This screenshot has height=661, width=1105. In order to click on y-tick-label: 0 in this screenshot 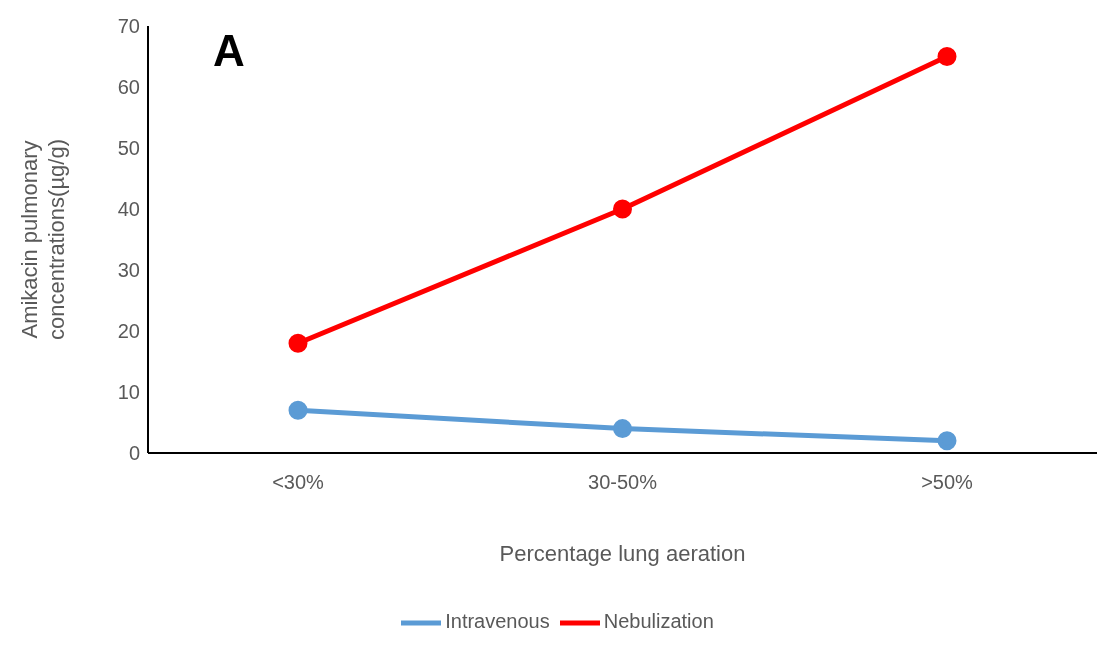, I will do `click(134, 453)`.